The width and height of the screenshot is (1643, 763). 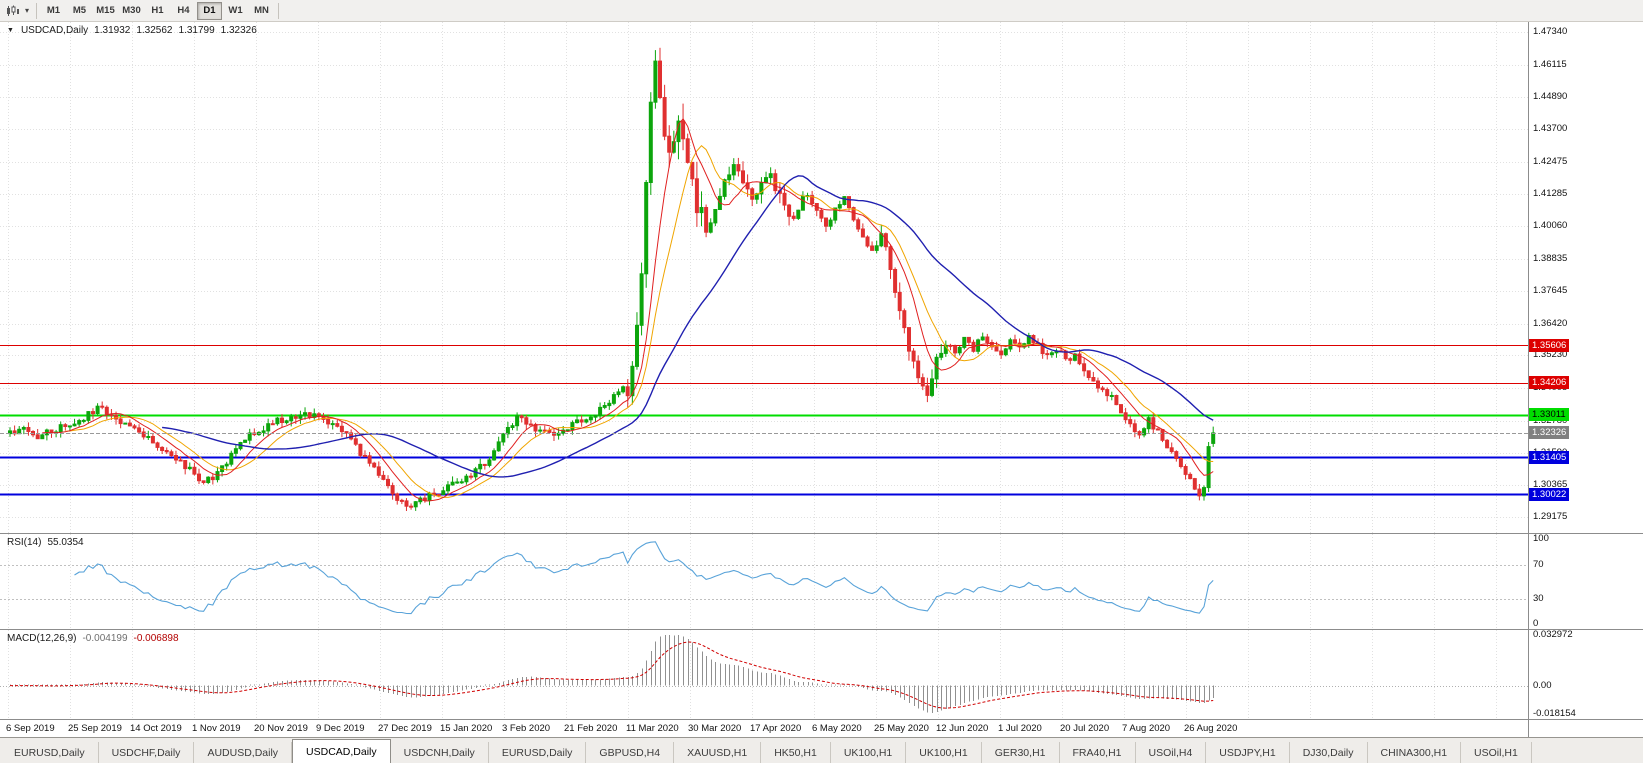 I want to click on price-tag: 1.31405, so click(x=1549, y=457).